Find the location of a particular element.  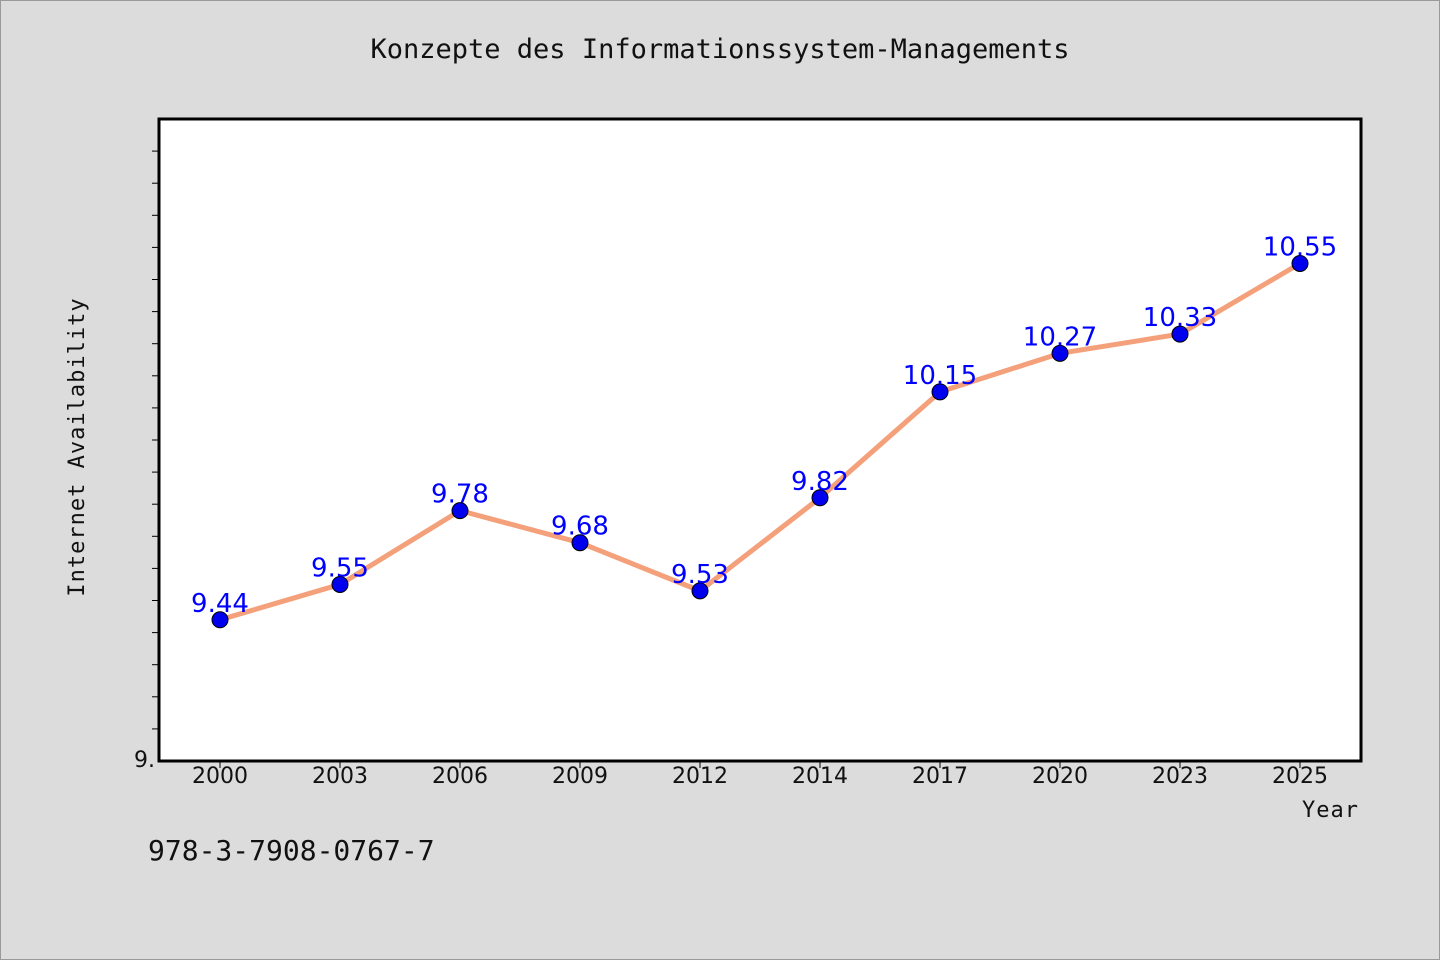

data-label: 9.53 is located at coordinates (700, 575).